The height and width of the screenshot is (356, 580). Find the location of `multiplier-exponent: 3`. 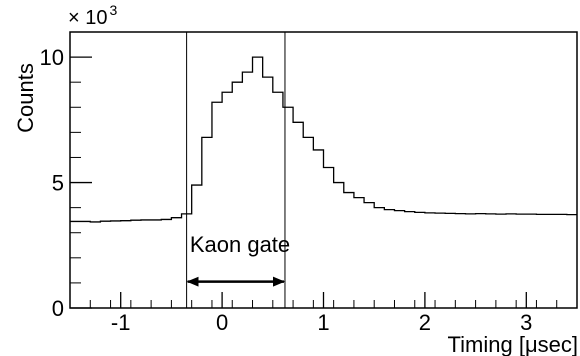

multiplier-exponent: 3 is located at coordinates (113, 10).